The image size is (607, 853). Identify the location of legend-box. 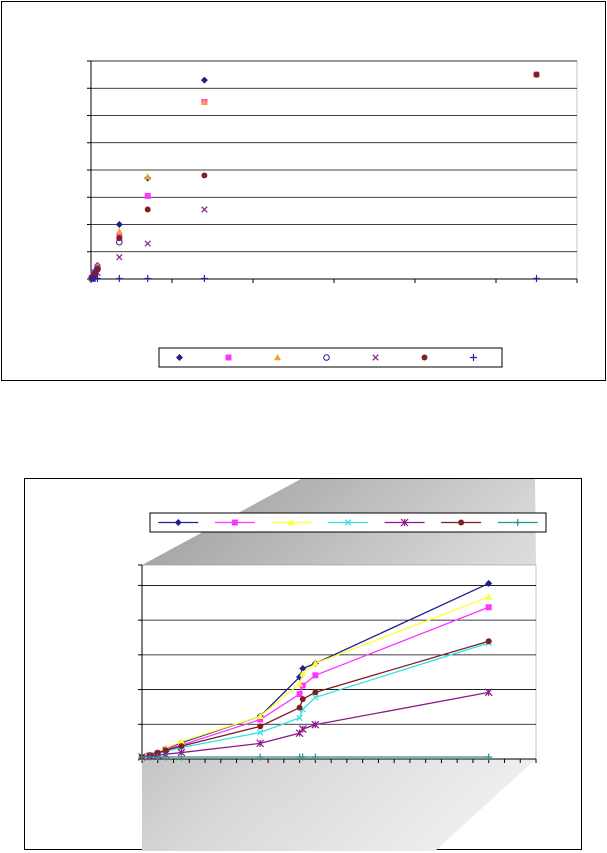
(330, 357).